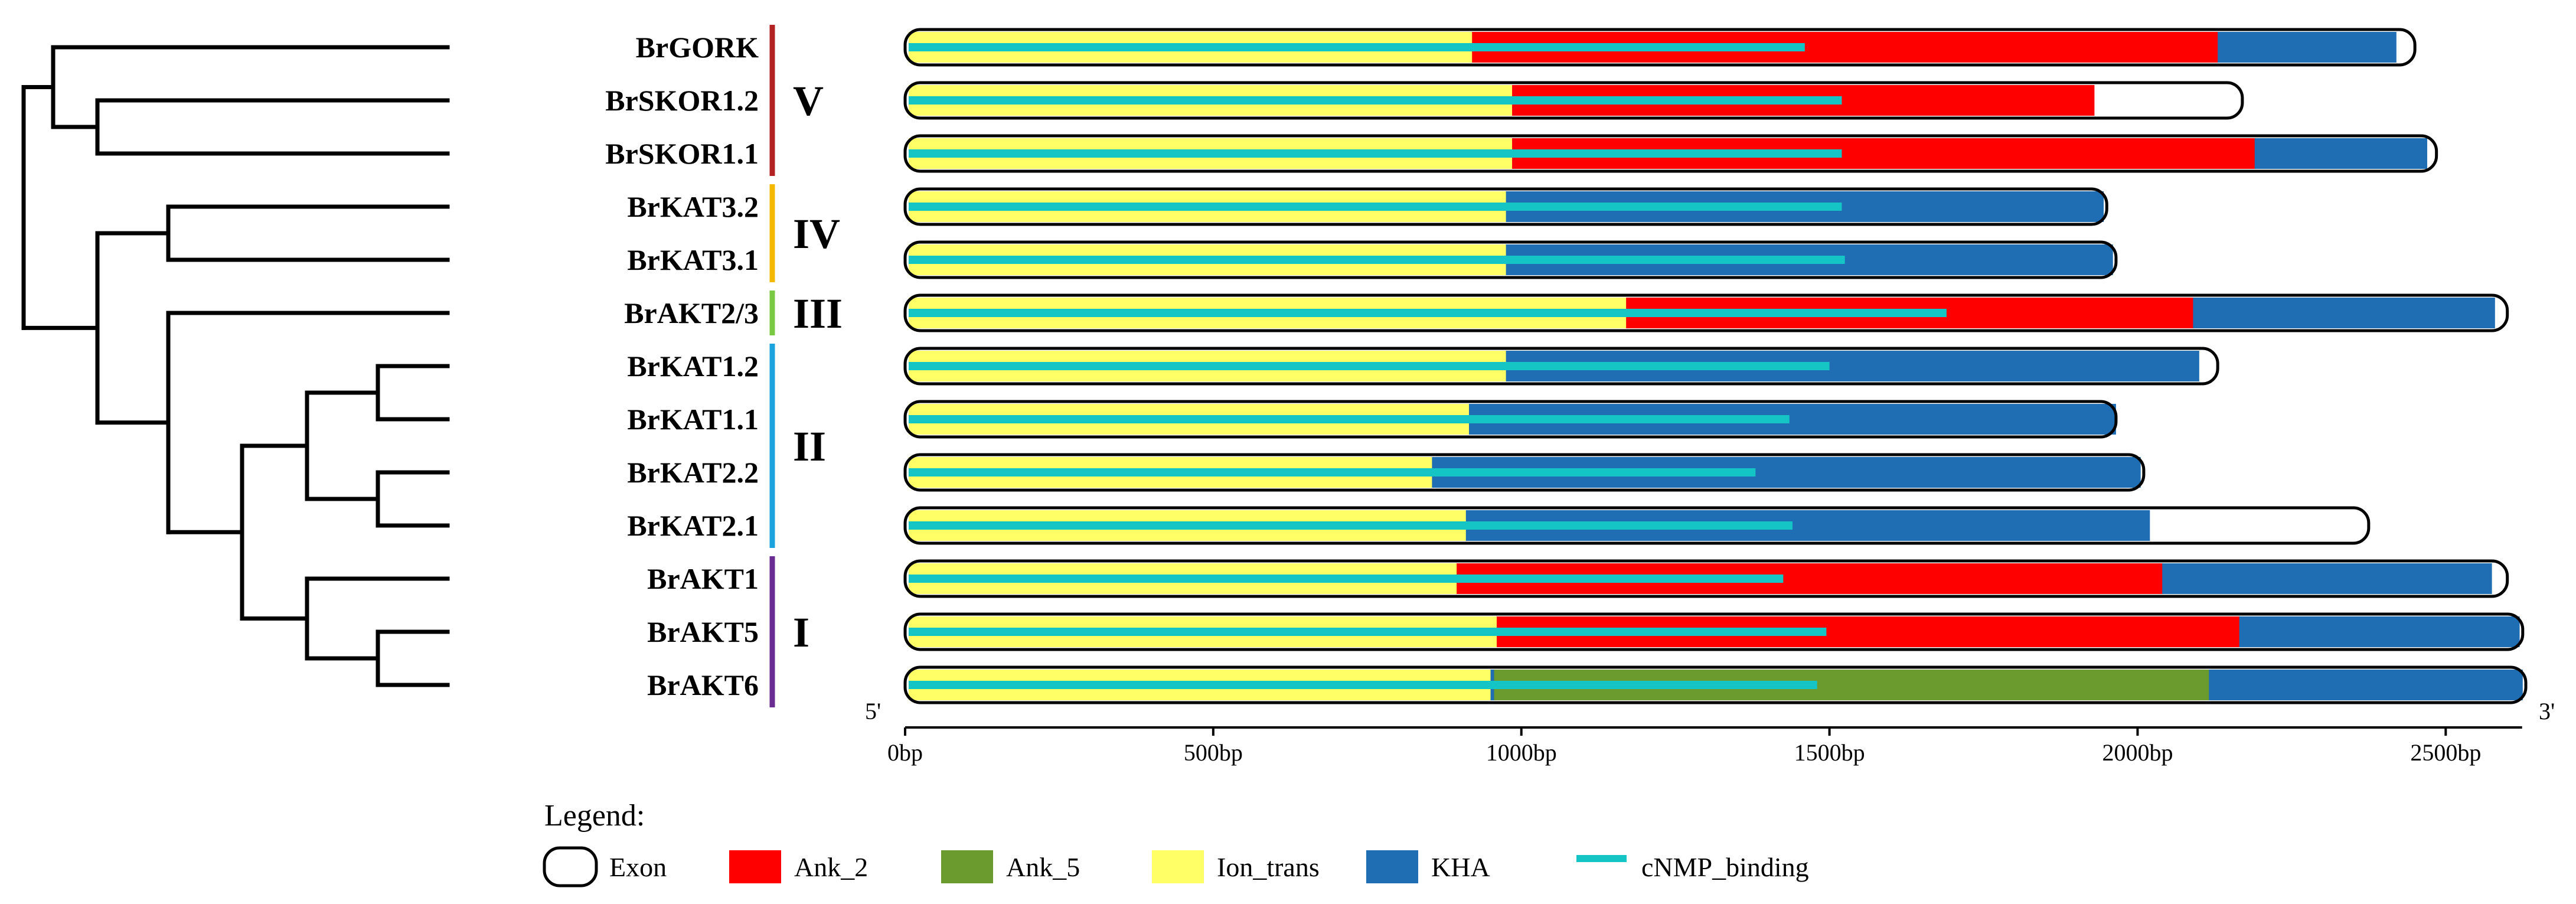  I want to click on three-prime-label: 3', so click(2547, 711).